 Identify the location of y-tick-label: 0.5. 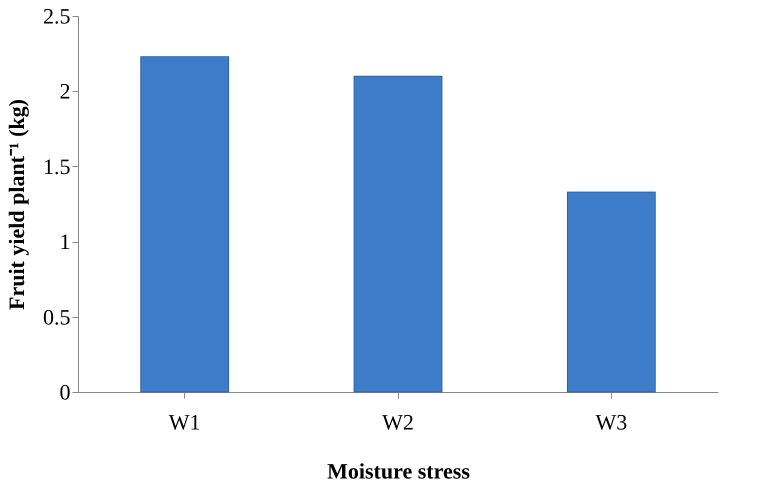
(56, 317).